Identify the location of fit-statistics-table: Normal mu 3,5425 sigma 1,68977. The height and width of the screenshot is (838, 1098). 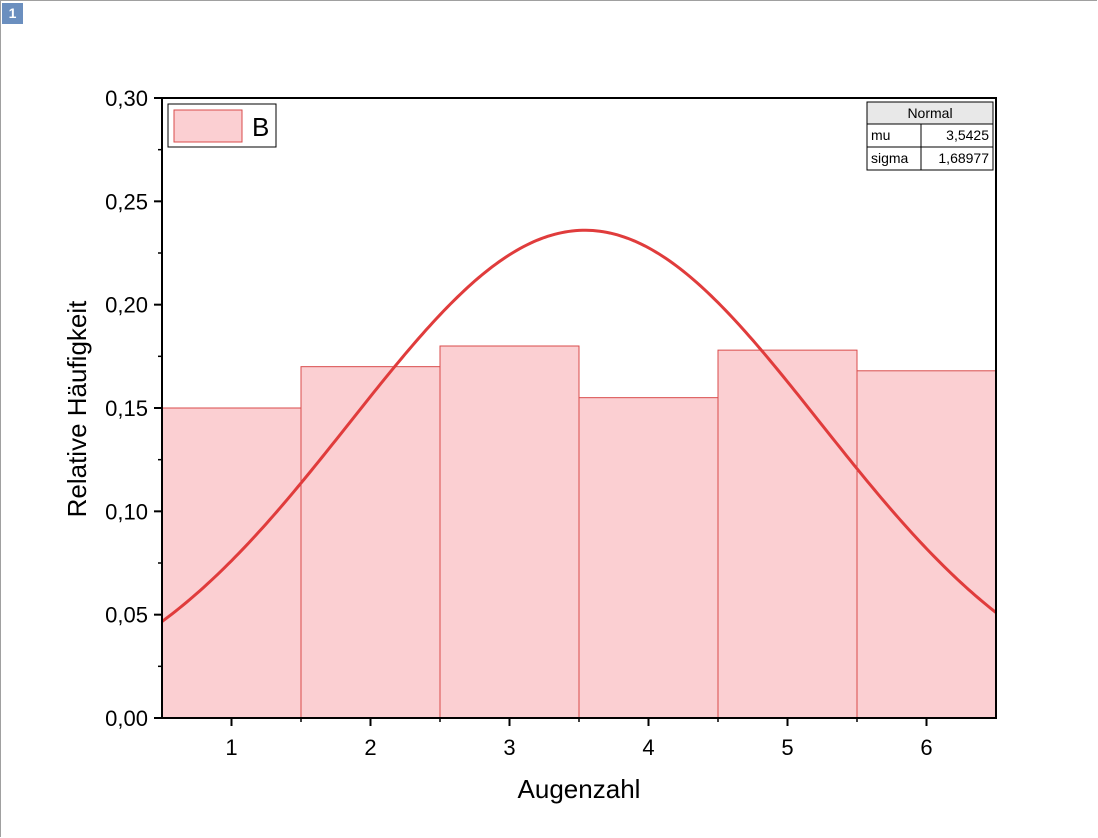
(930, 136).